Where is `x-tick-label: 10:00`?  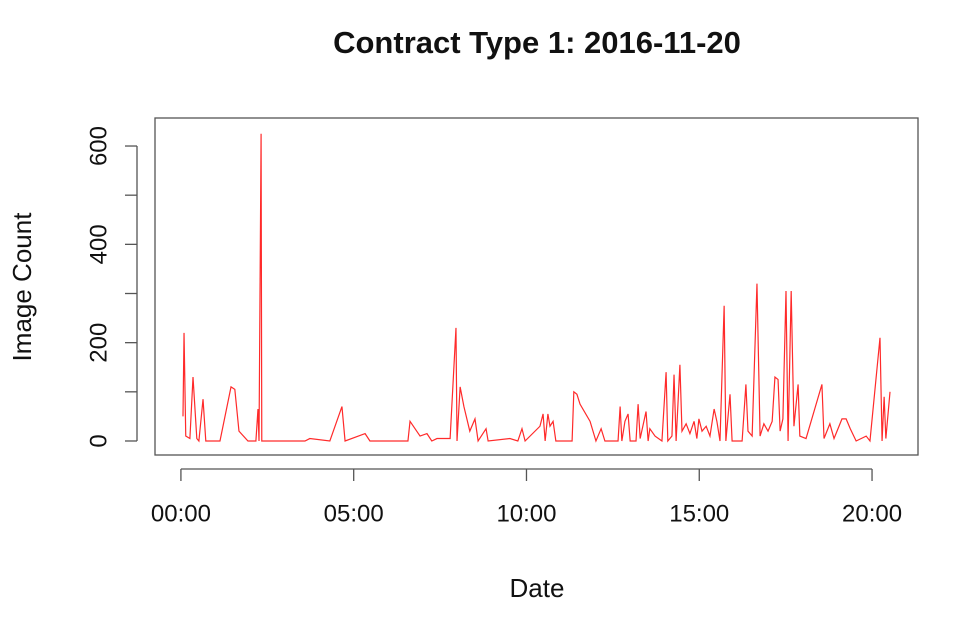 x-tick-label: 10:00 is located at coordinates (526, 513).